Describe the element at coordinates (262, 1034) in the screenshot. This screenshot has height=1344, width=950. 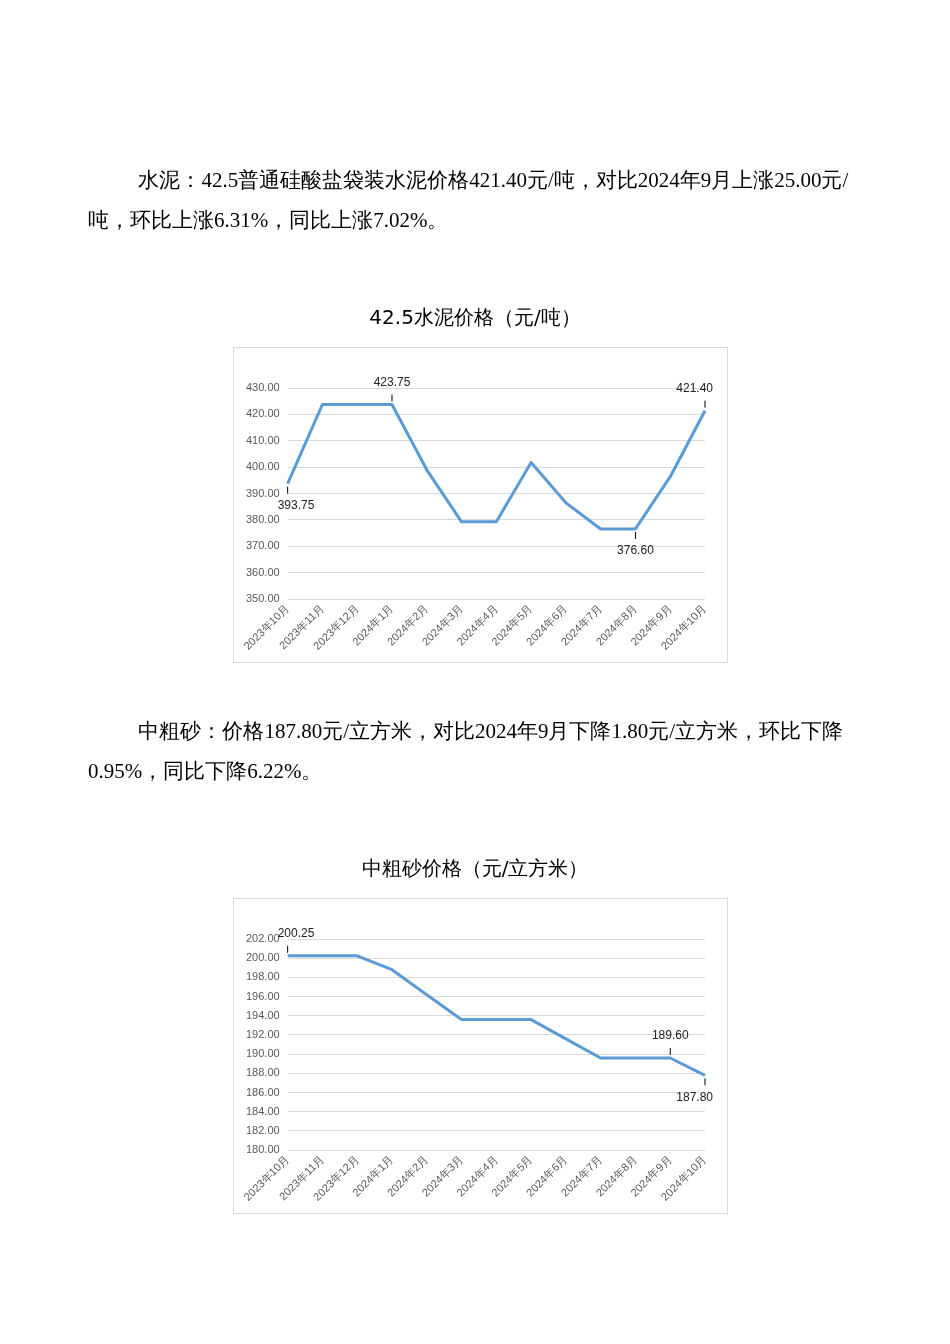
I see `y-tick-label: 192.00` at that location.